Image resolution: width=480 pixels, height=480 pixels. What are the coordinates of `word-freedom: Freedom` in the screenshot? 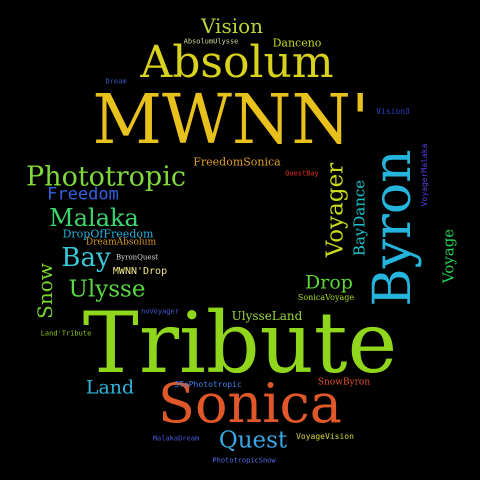 It's located at (83, 194).